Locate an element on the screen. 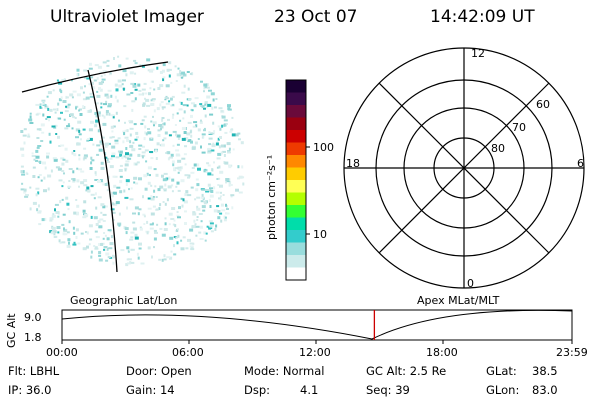 This screenshot has height=400, width=600. x-tick-label-0: 00:00 is located at coordinates (62, 352).